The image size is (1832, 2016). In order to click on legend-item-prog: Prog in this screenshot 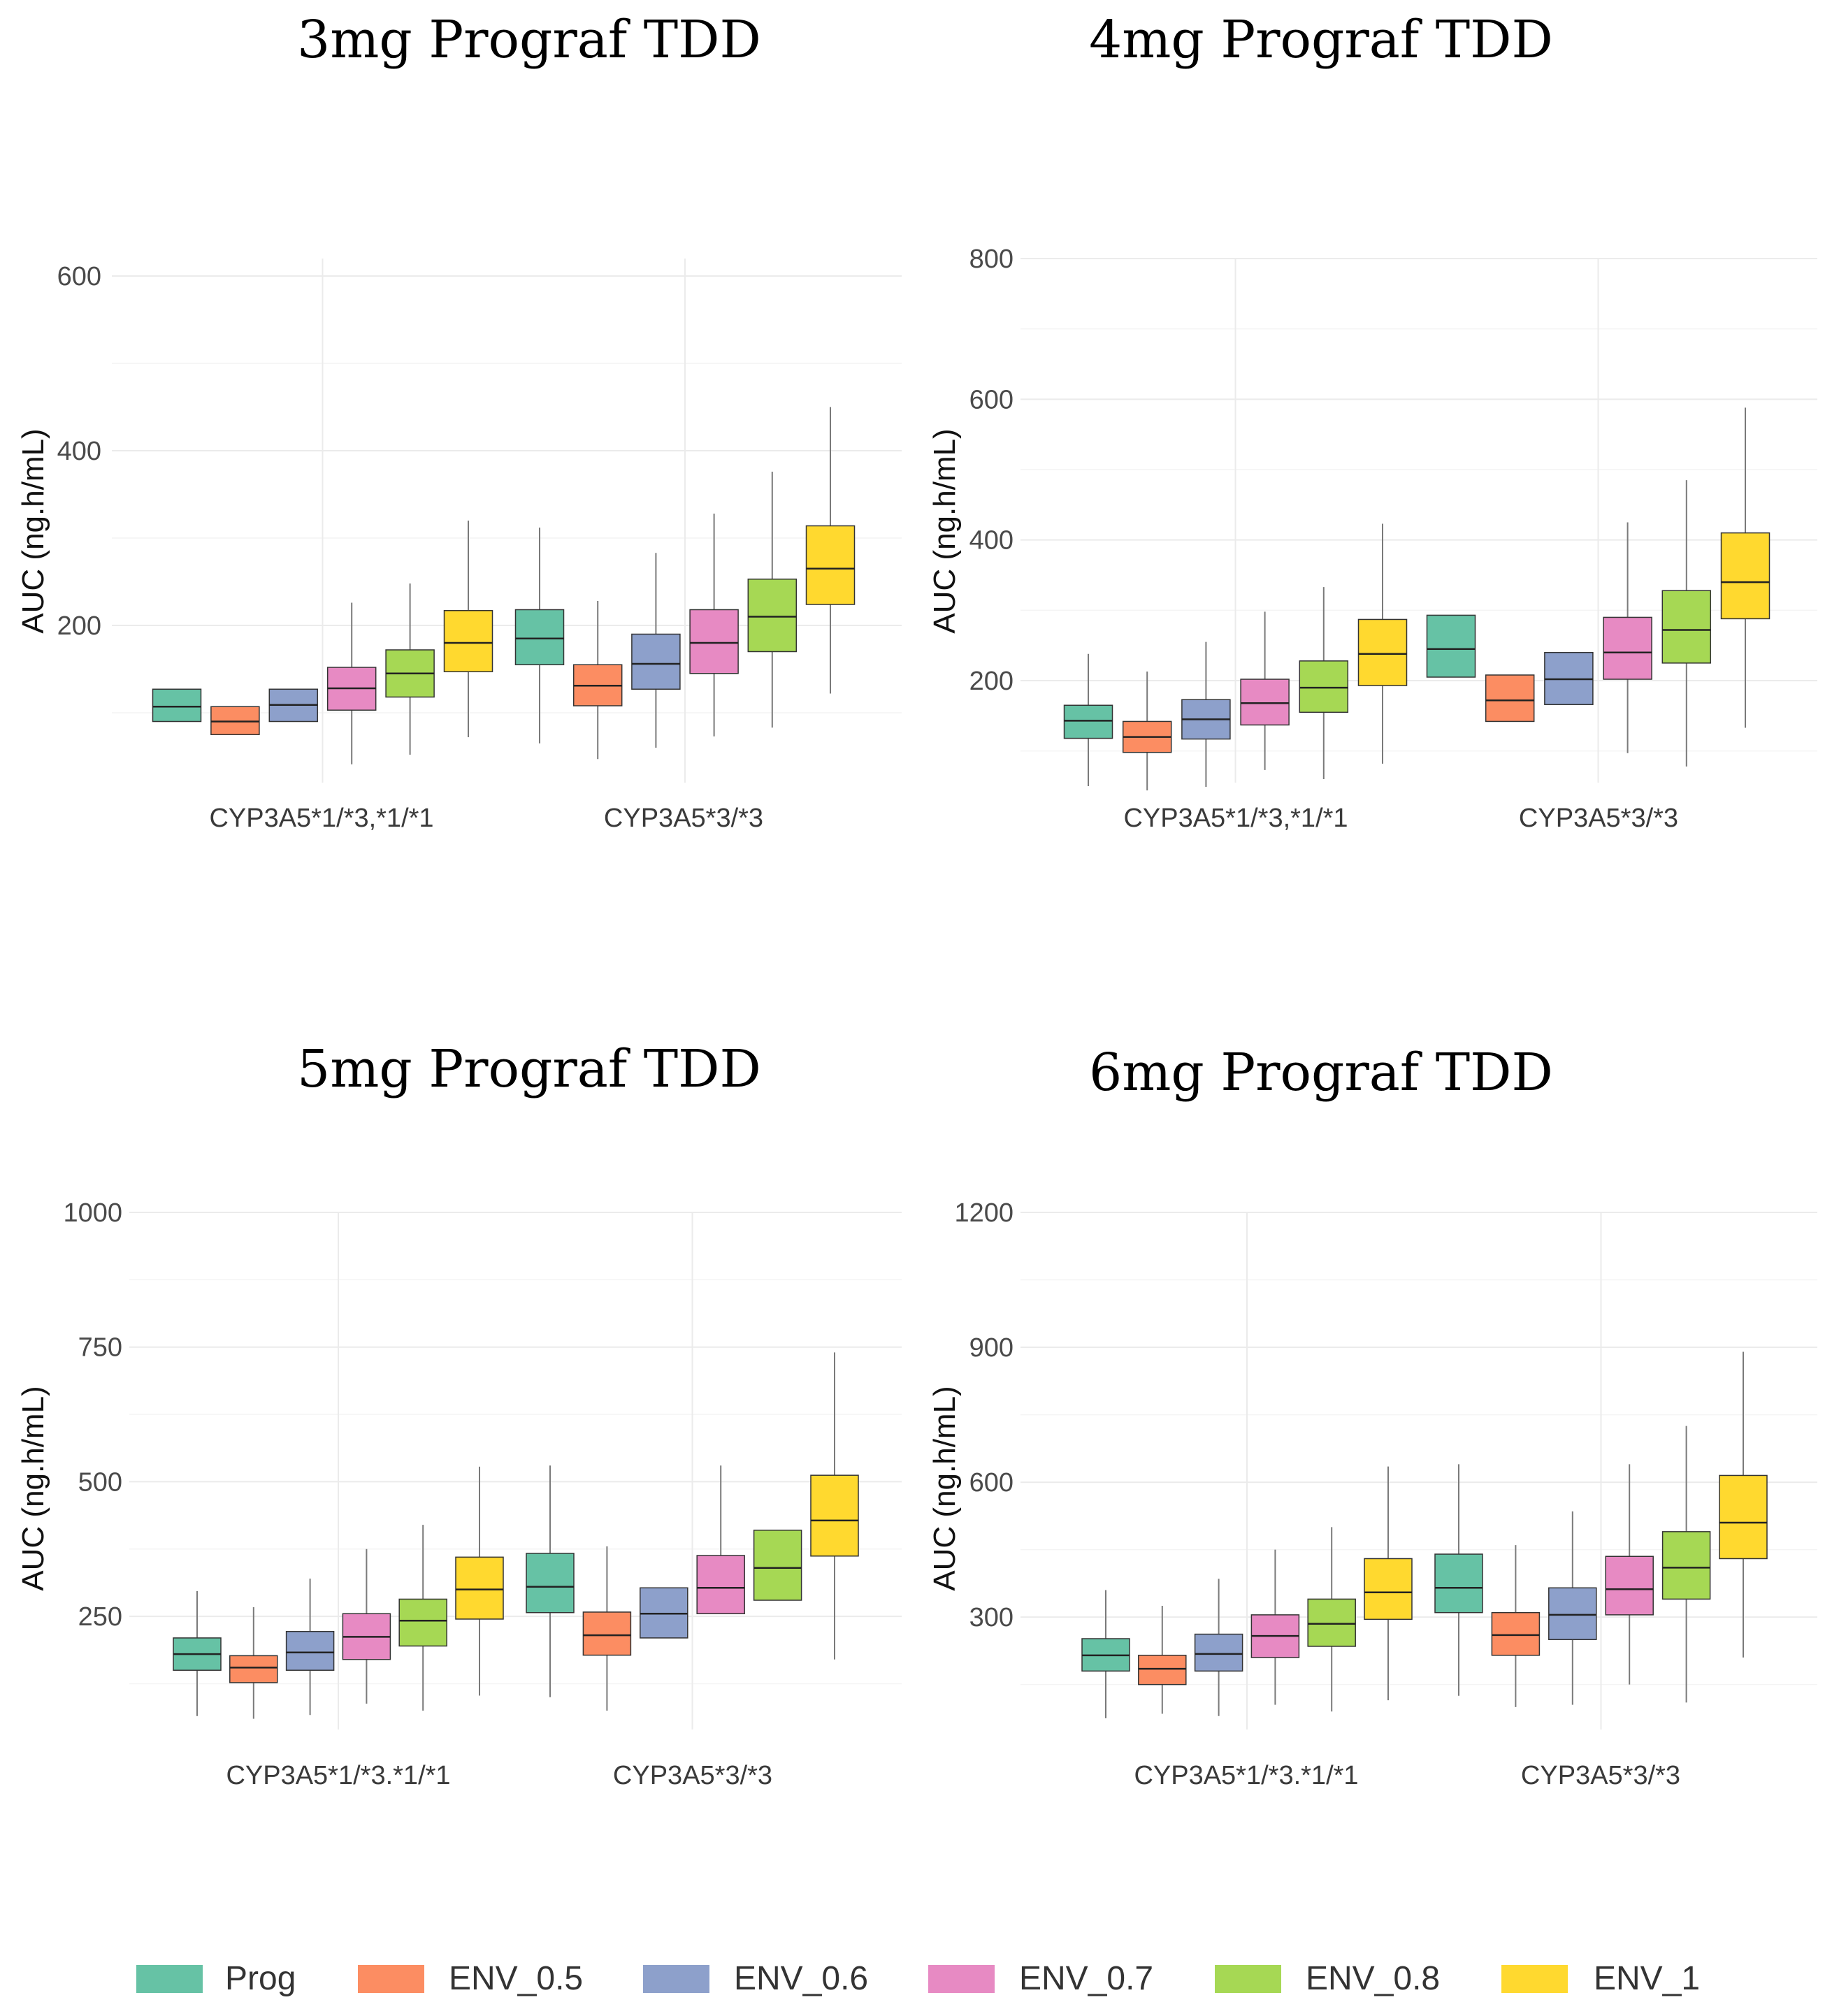, I will do `click(216, 1978)`.